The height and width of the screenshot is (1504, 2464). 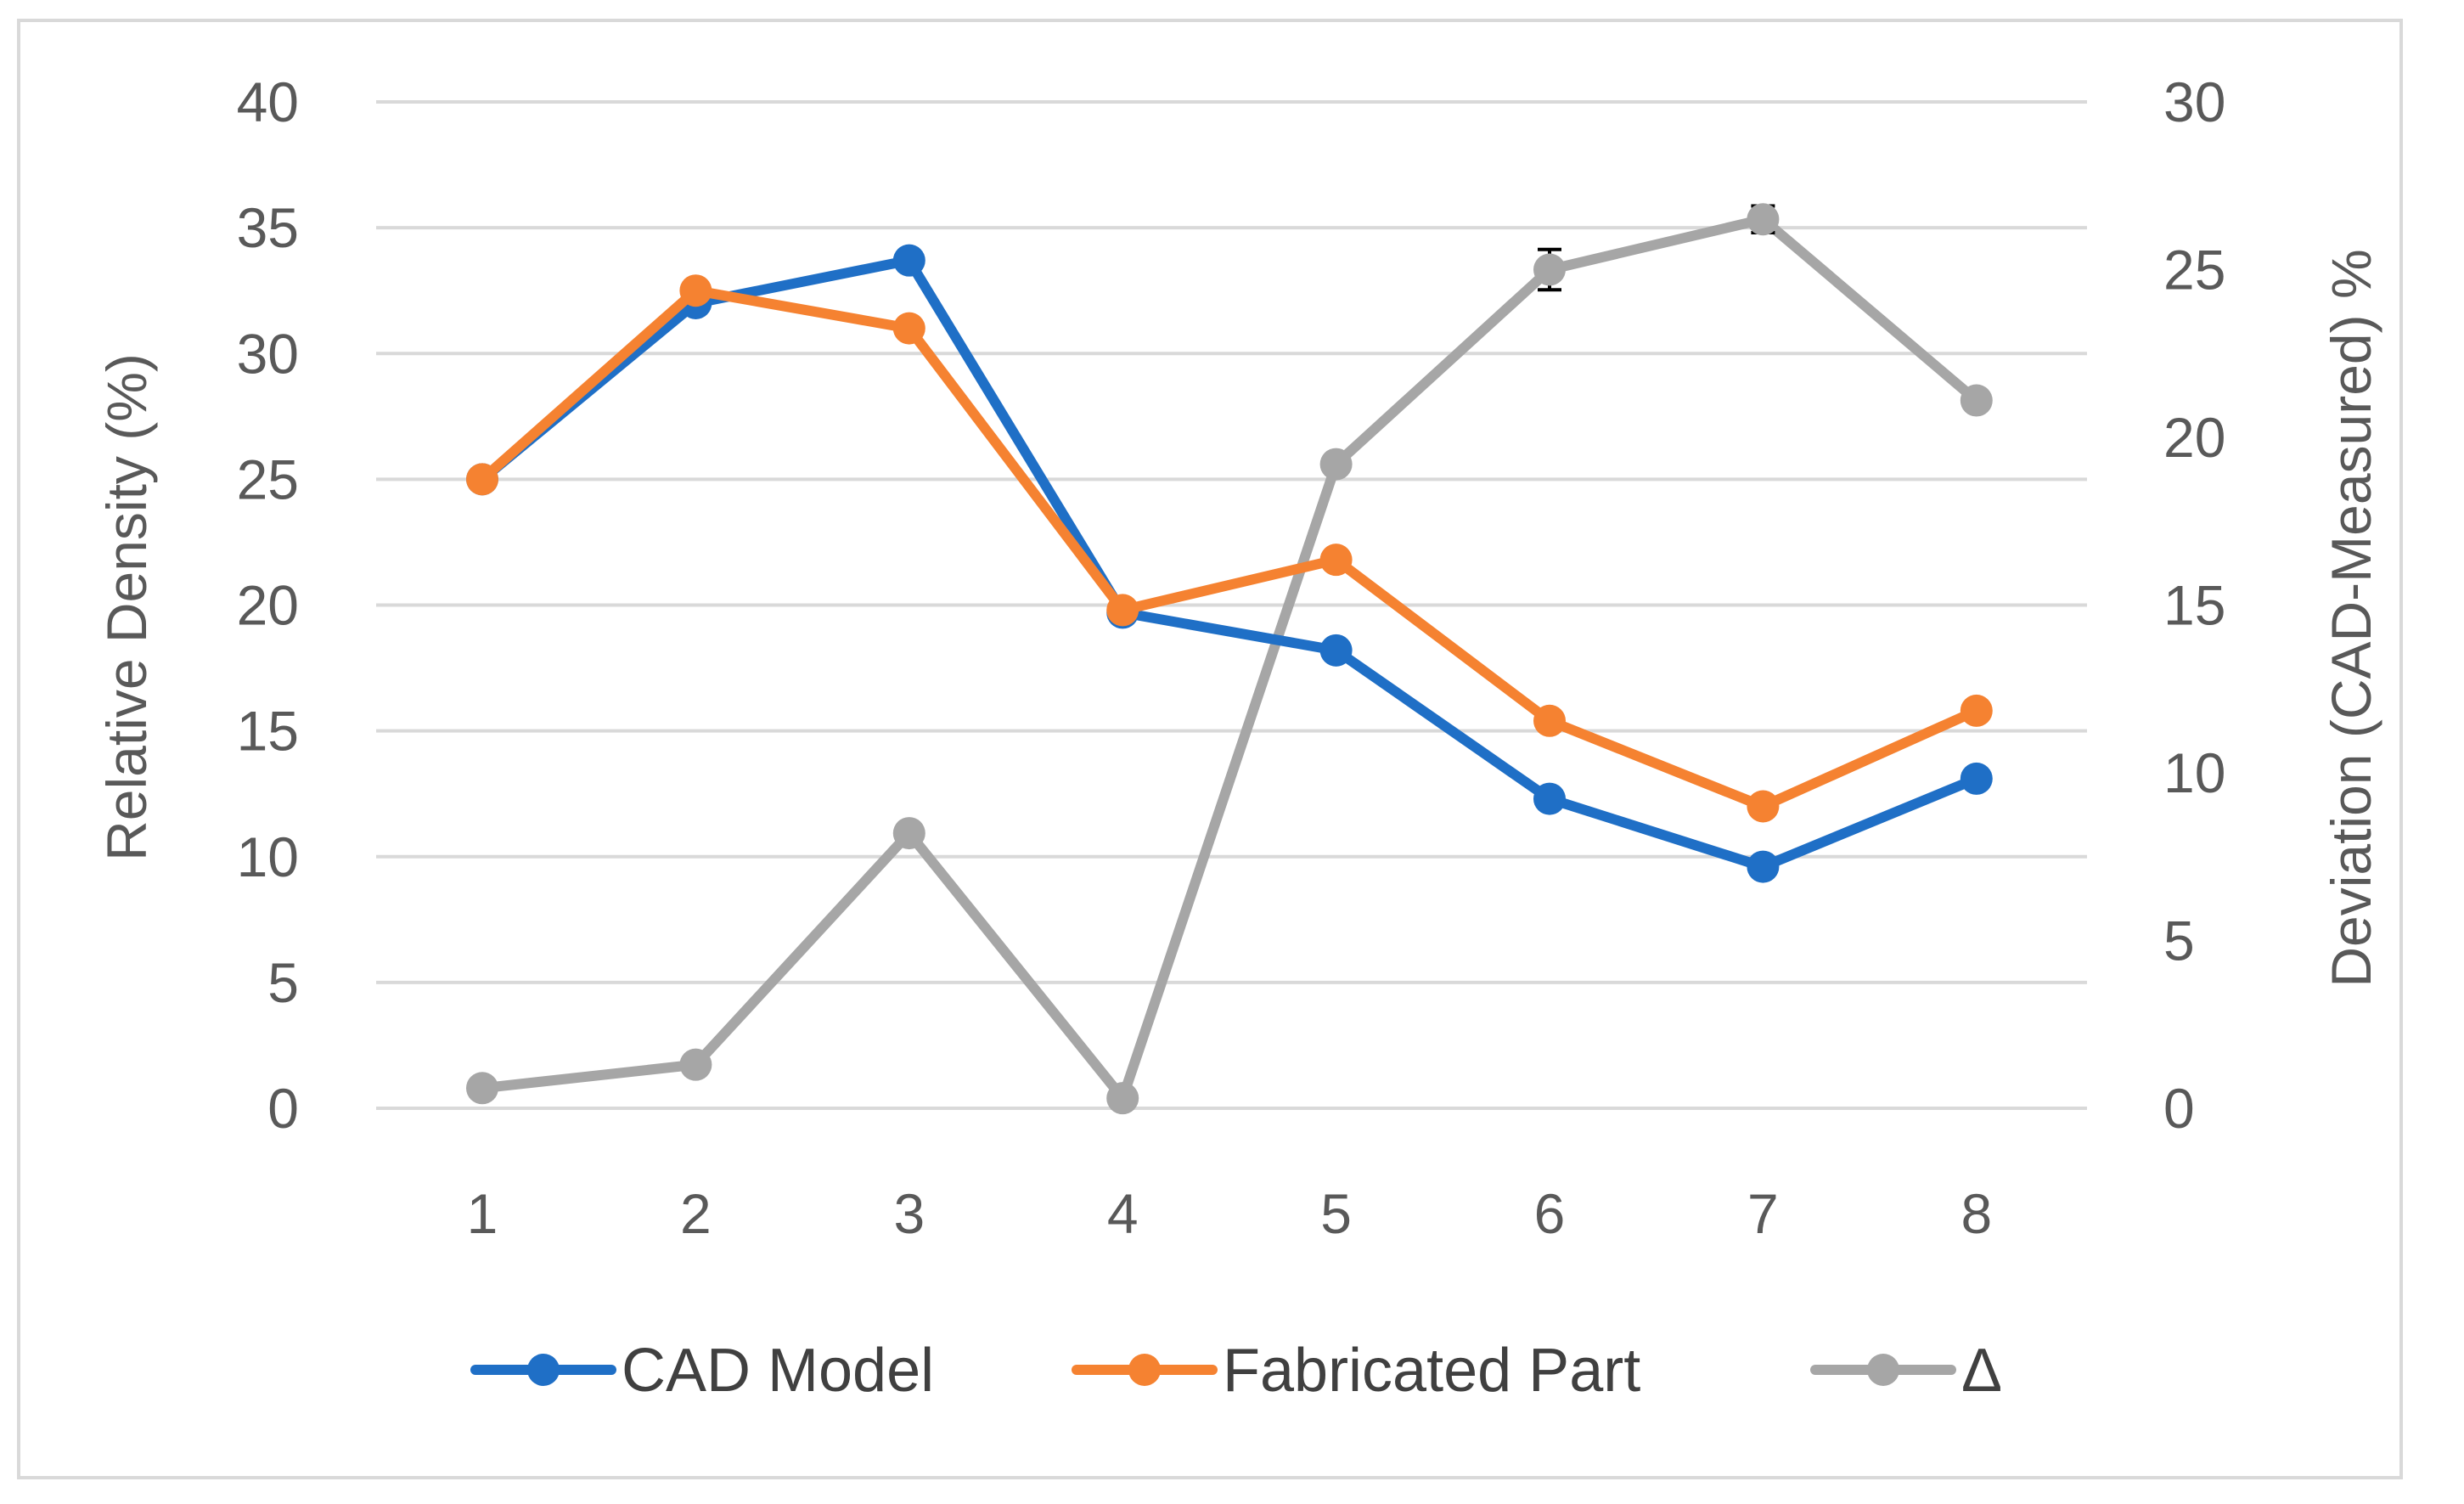 What do you see at coordinates (283, 982) in the screenshot?
I see `left-tick-label: 5` at bounding box center [283, 982].